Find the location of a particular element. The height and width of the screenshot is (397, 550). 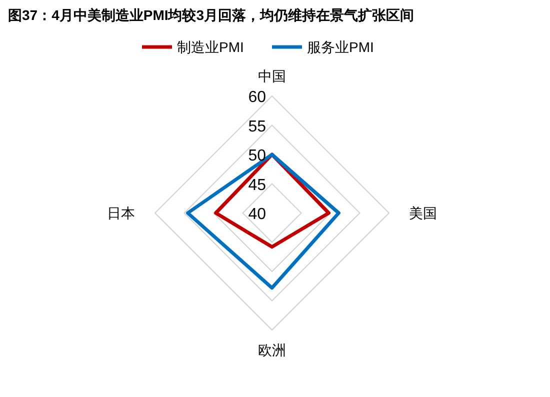

legend-label: 制造业PMI is located at coordinates (210, 47).